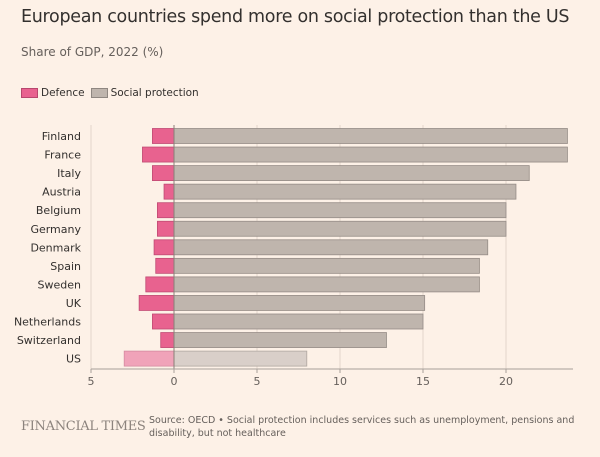  Describe the element at coordinates (59, 284) in the screenshot. I see `category-label-sweden: Sweden` at that location.